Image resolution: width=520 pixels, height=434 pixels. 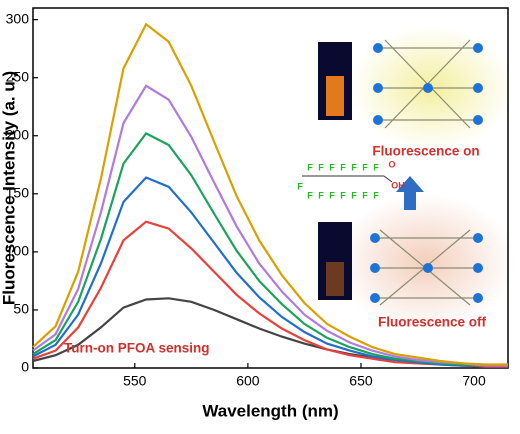 I want to click on x-tick-label: 650, so click(x=361, y=381).